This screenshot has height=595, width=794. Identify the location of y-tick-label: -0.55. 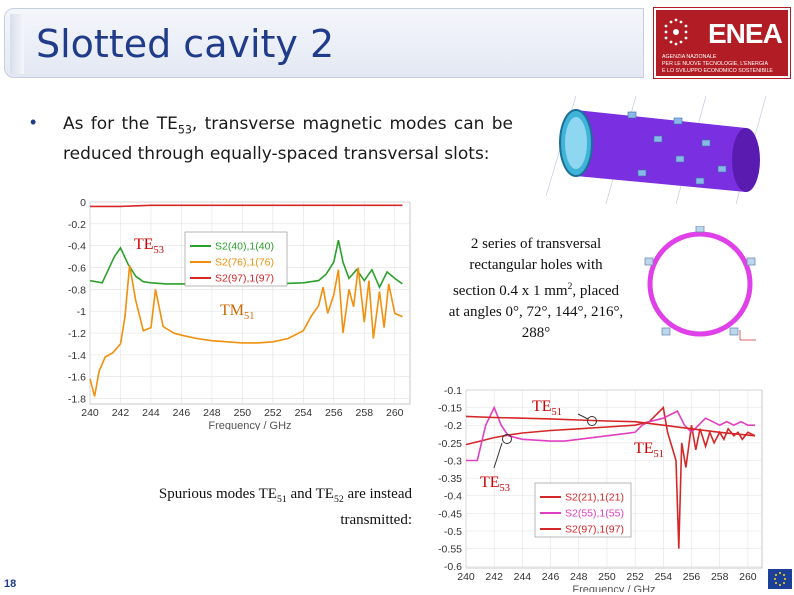
(450, 550).